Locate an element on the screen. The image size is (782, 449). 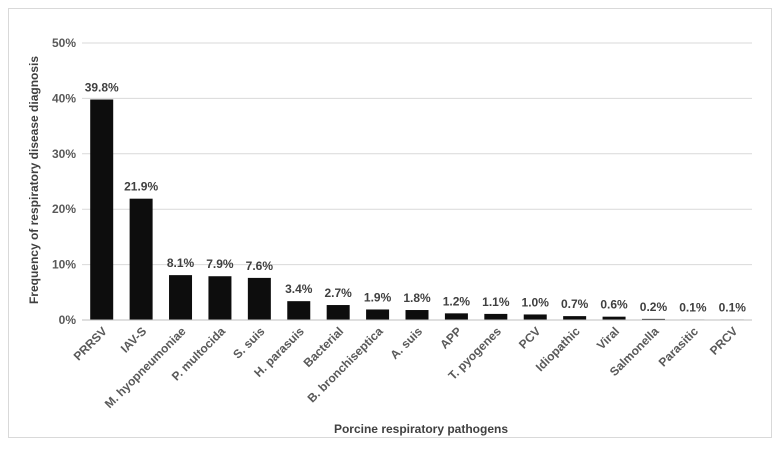
data-label: 0.6% is located at coordinates (614, 305).